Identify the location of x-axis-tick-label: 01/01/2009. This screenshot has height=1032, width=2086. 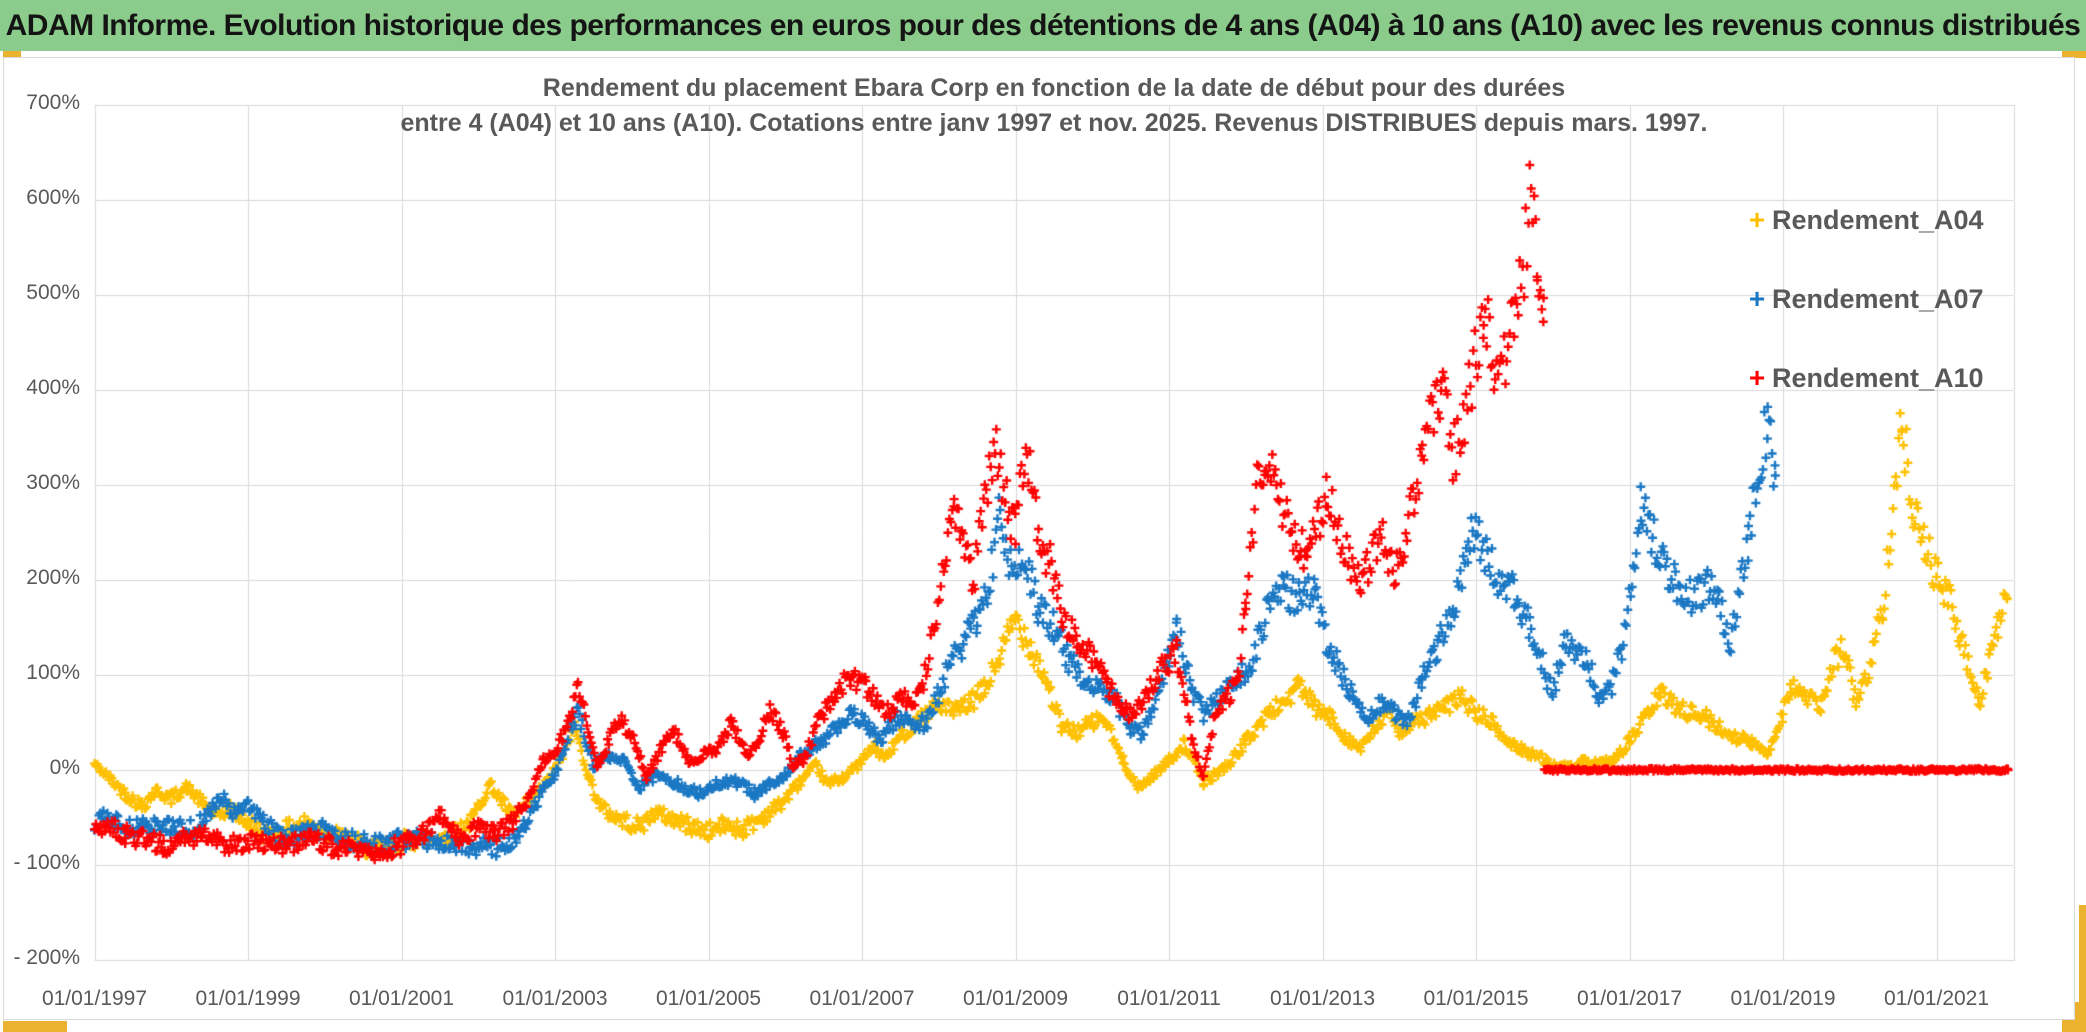
(1015, 998).